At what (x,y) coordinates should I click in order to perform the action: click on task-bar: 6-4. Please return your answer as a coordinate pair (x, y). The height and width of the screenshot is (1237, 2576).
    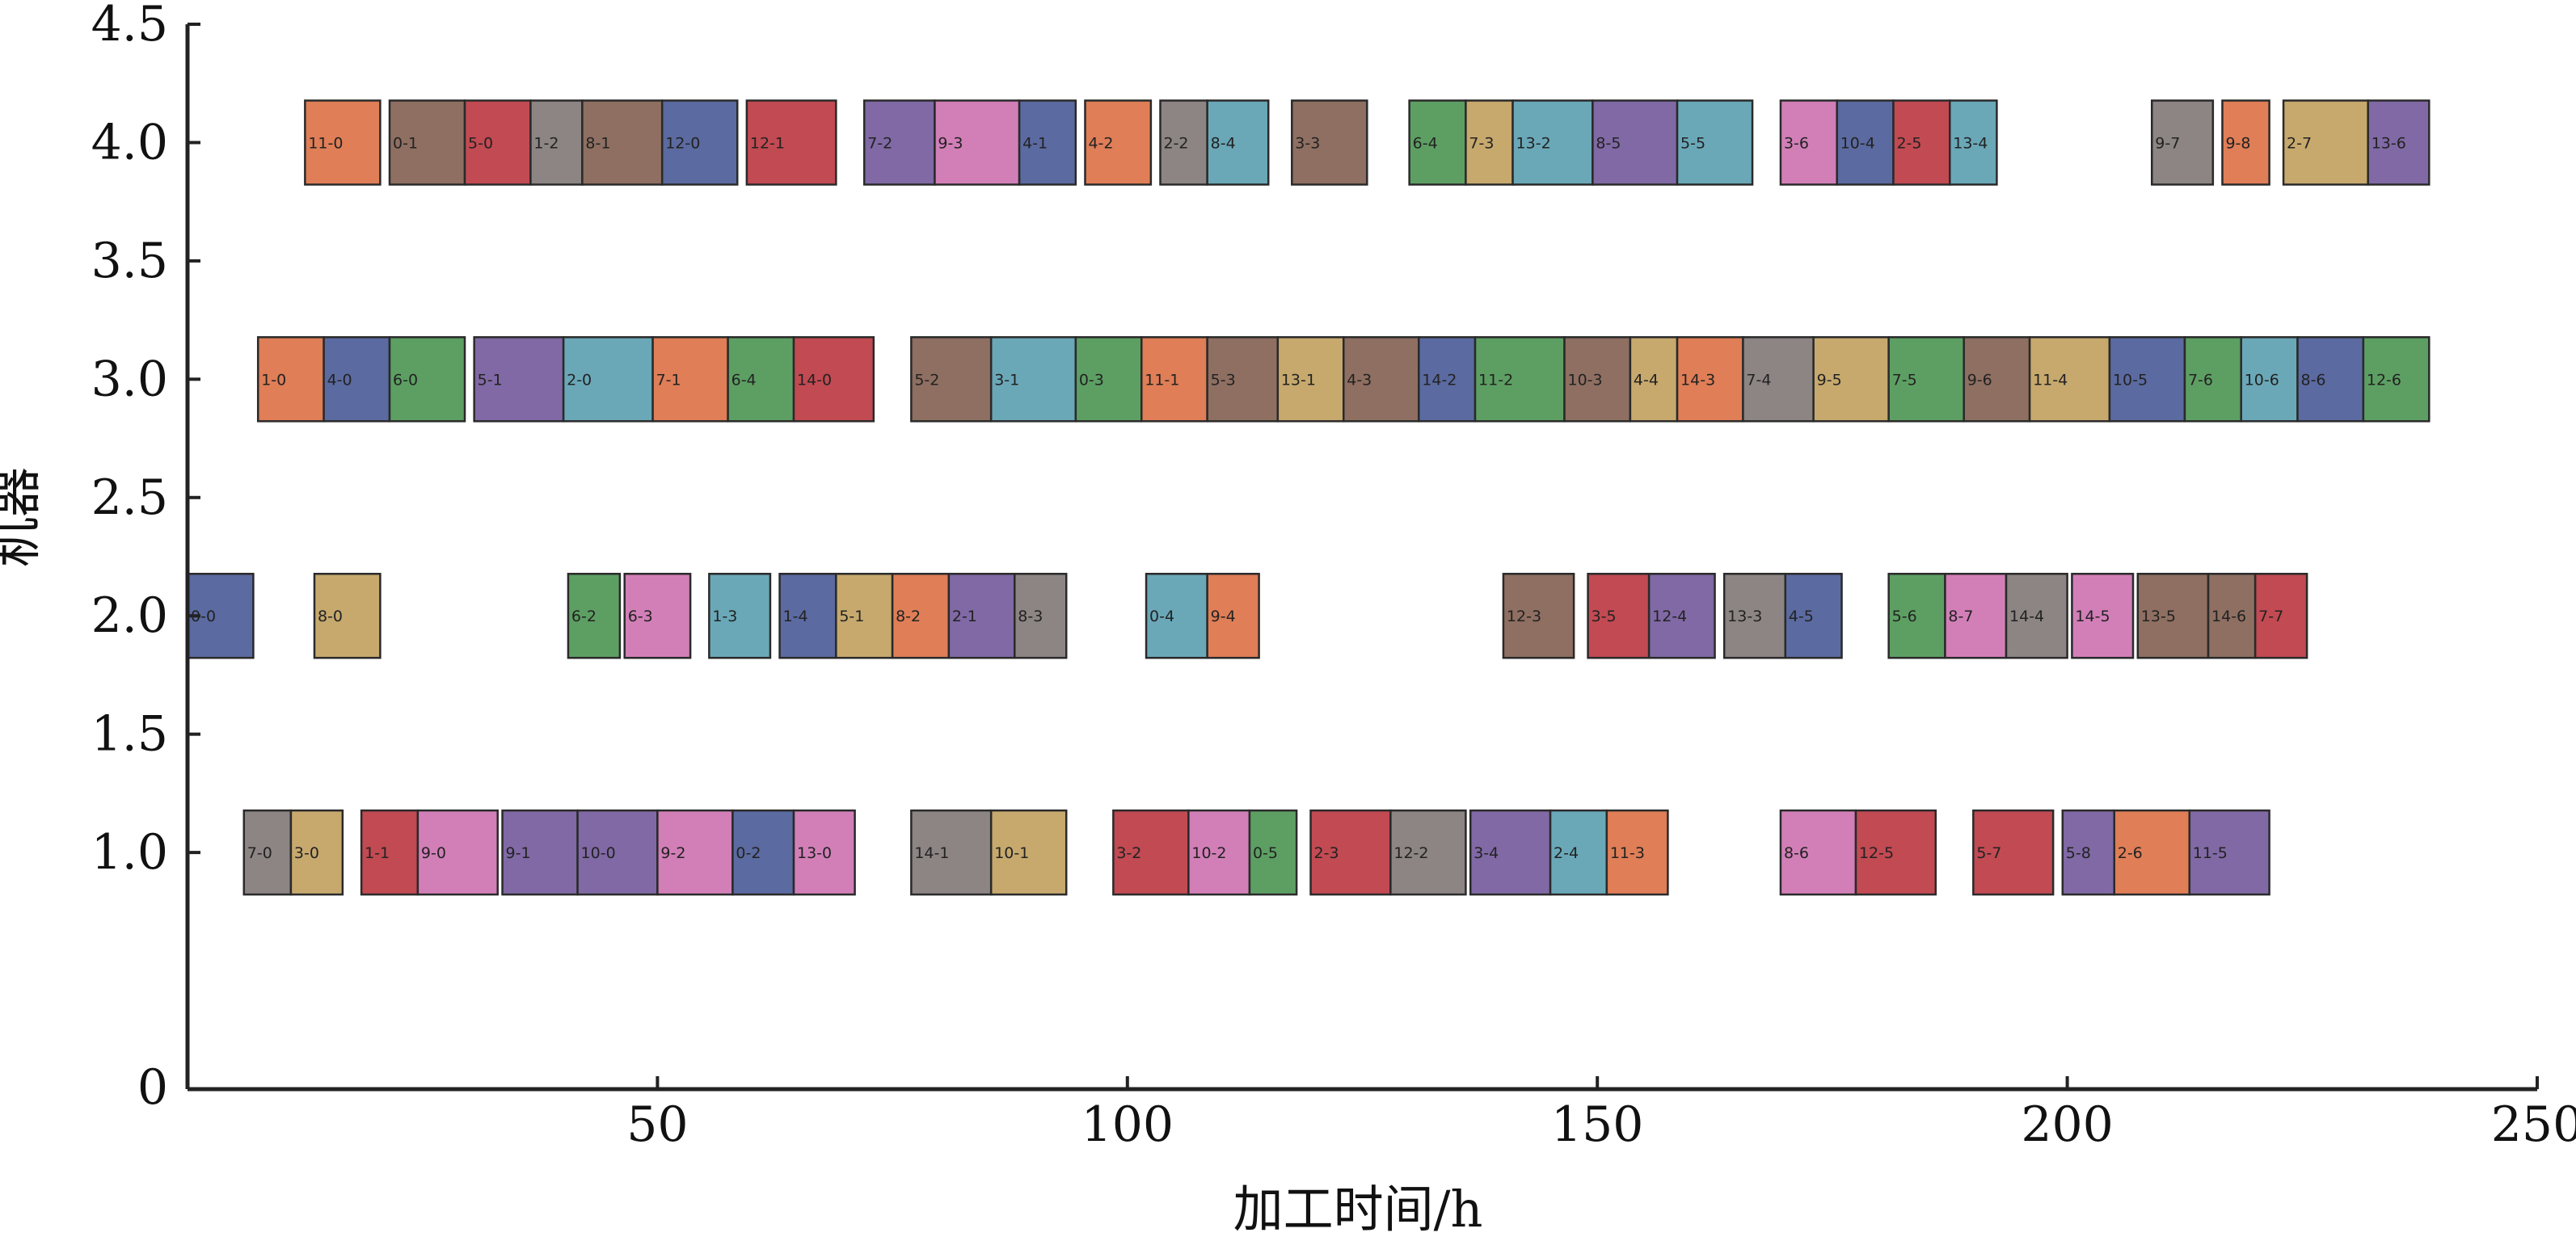
    Looking at the image, I should click on (761, 379).